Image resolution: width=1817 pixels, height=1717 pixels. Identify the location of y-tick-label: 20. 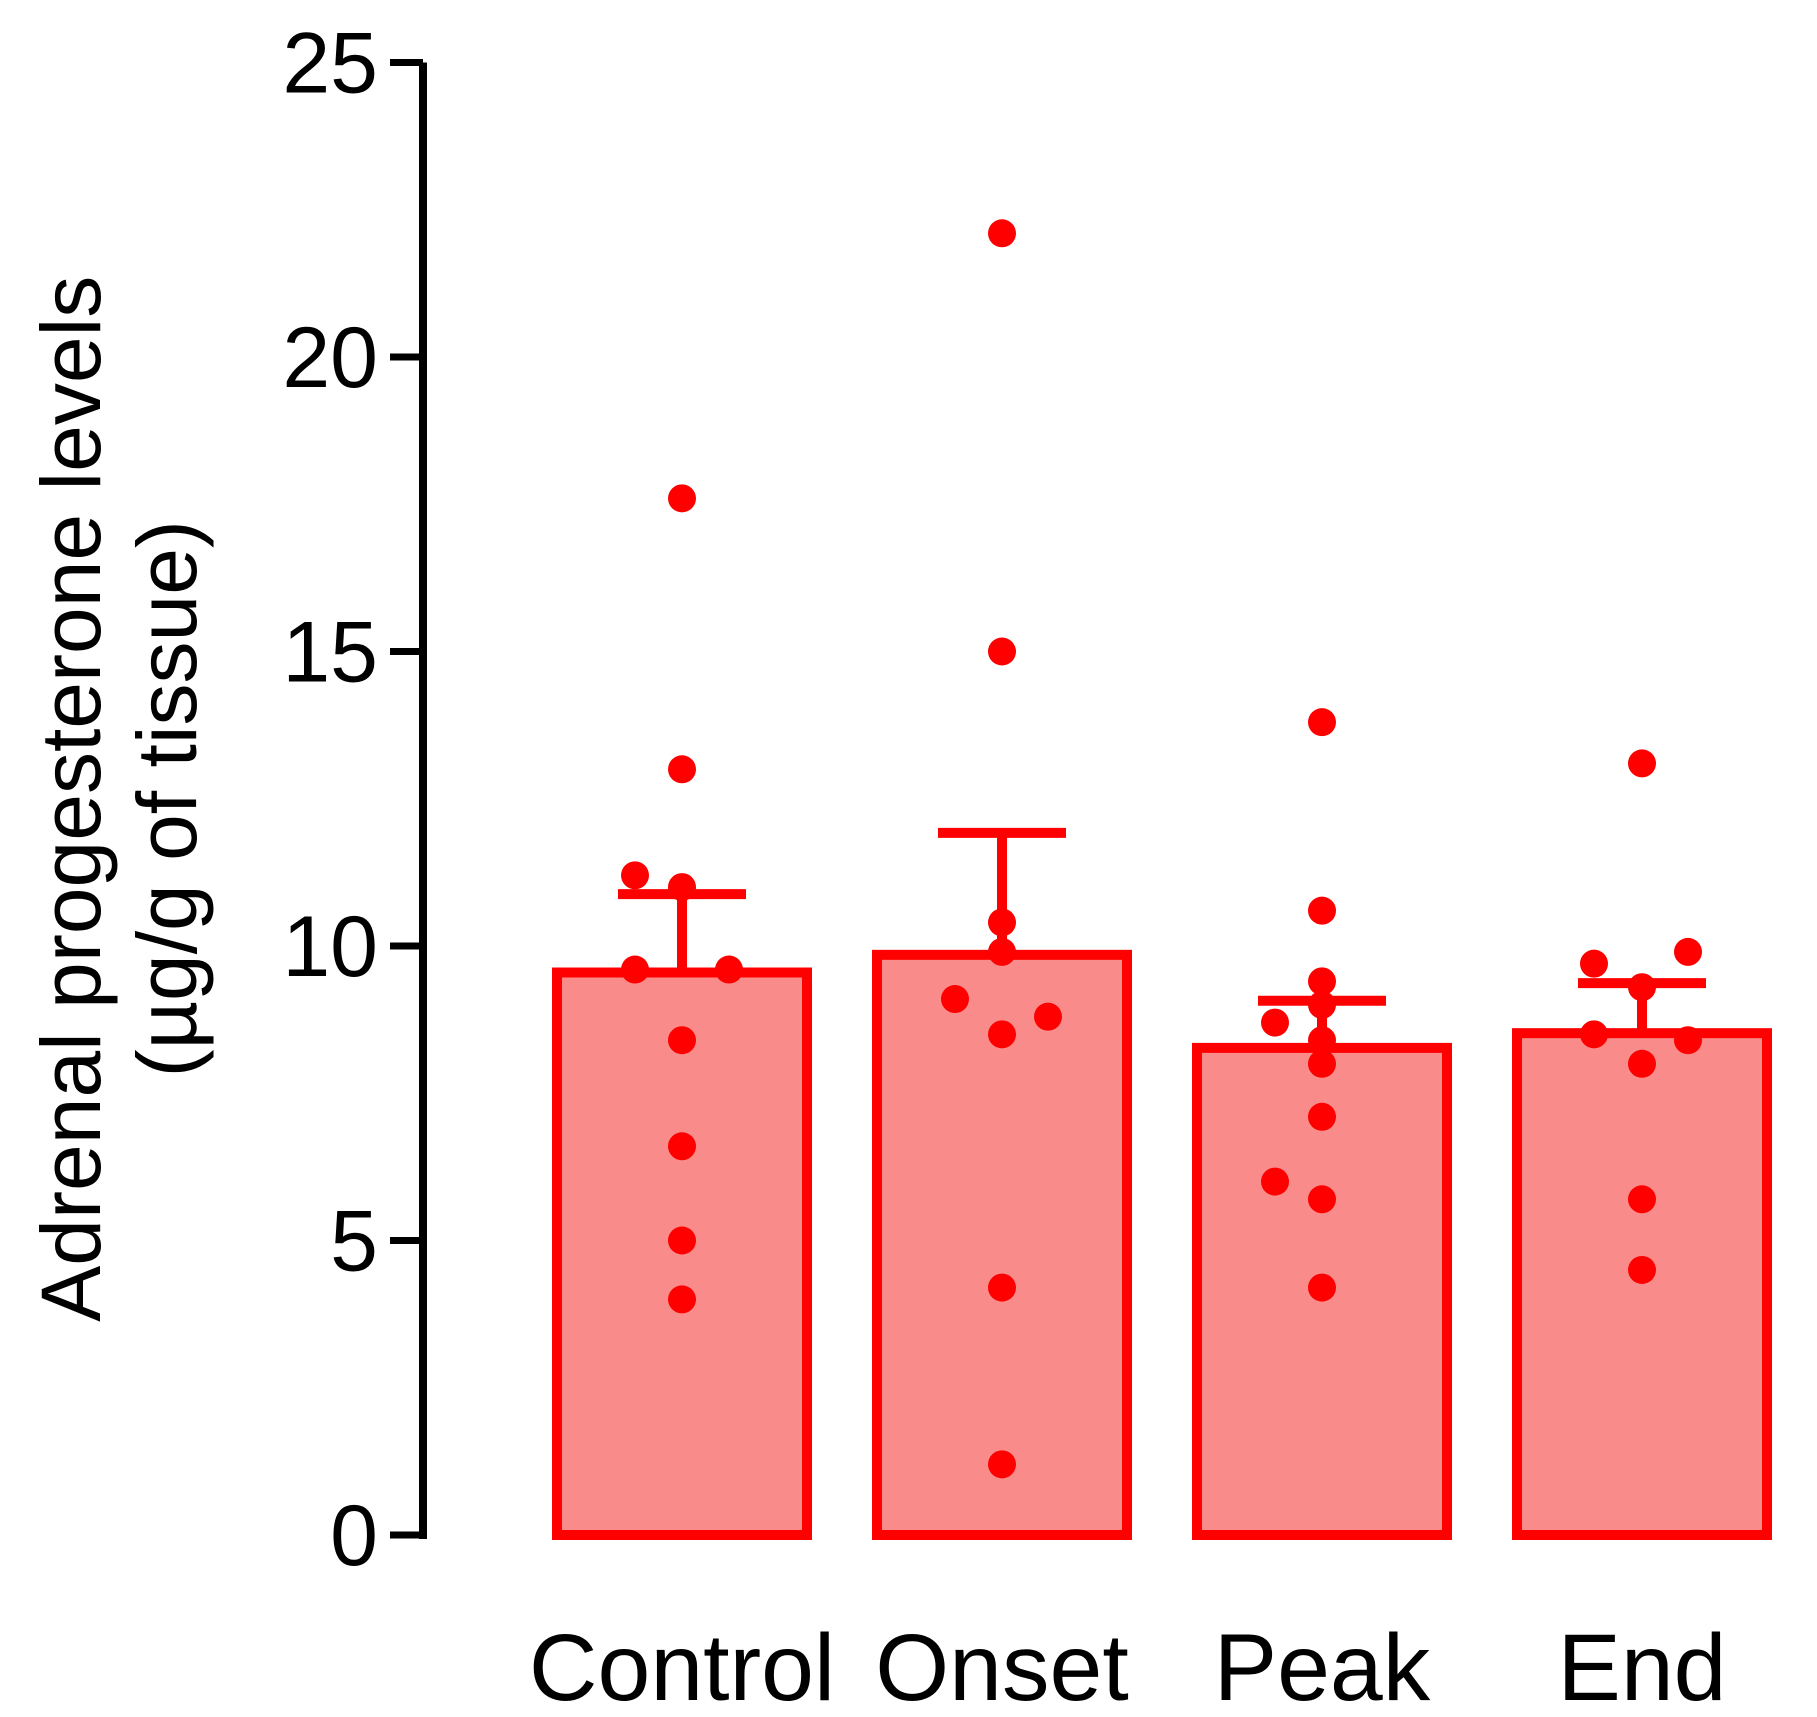
(330, 358).